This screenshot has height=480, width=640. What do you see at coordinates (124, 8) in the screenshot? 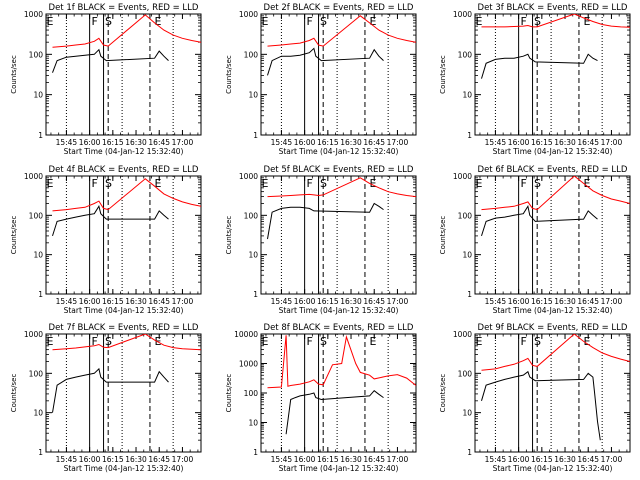
I see `chart-title: Det 1f BLACK = Events, RED = LLD` at bounding box center [124, 8].